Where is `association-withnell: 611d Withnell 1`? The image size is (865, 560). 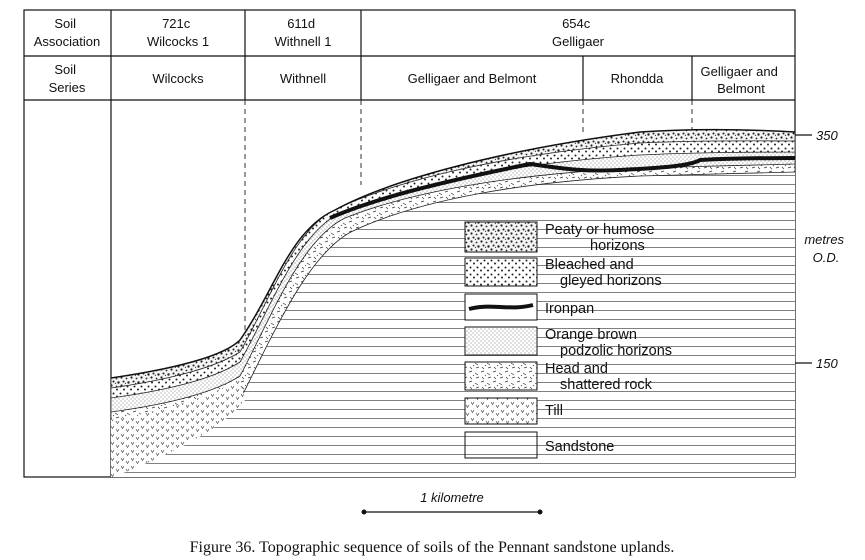 association-withnell: 611d Withnell 1 is located at coordinates (302, 32).